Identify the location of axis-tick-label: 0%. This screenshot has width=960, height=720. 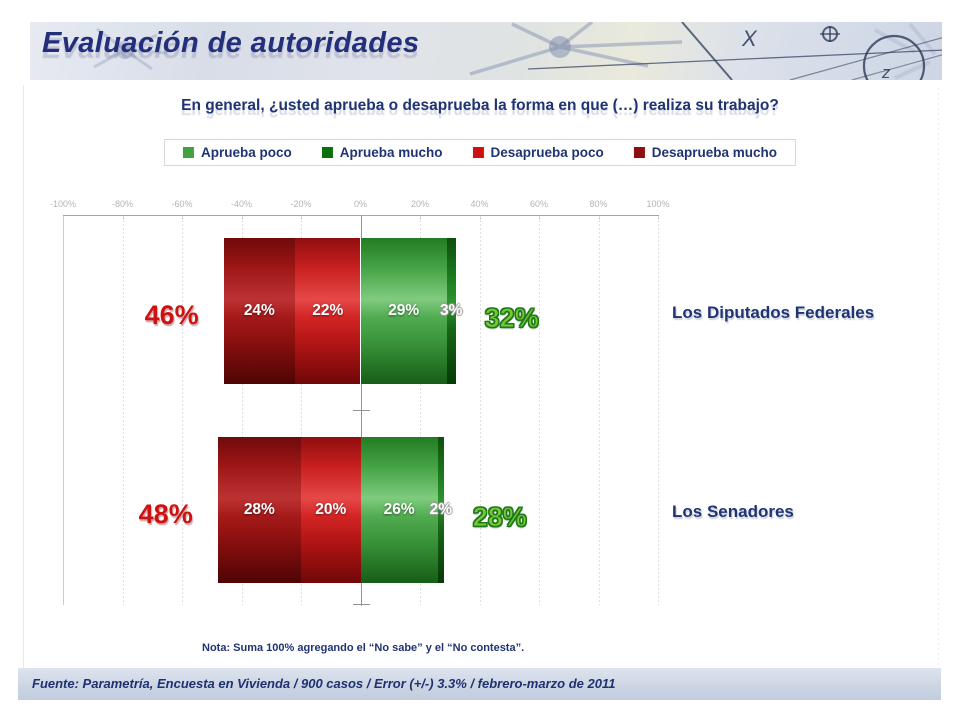
(360, 204).